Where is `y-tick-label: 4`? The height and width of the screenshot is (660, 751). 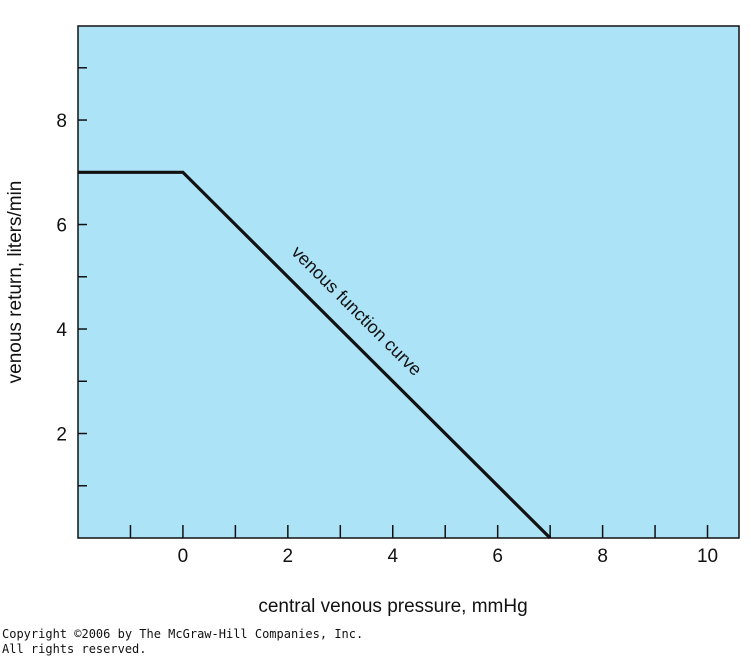
y-tick-label: 4 is located at coordinates (61, 330).